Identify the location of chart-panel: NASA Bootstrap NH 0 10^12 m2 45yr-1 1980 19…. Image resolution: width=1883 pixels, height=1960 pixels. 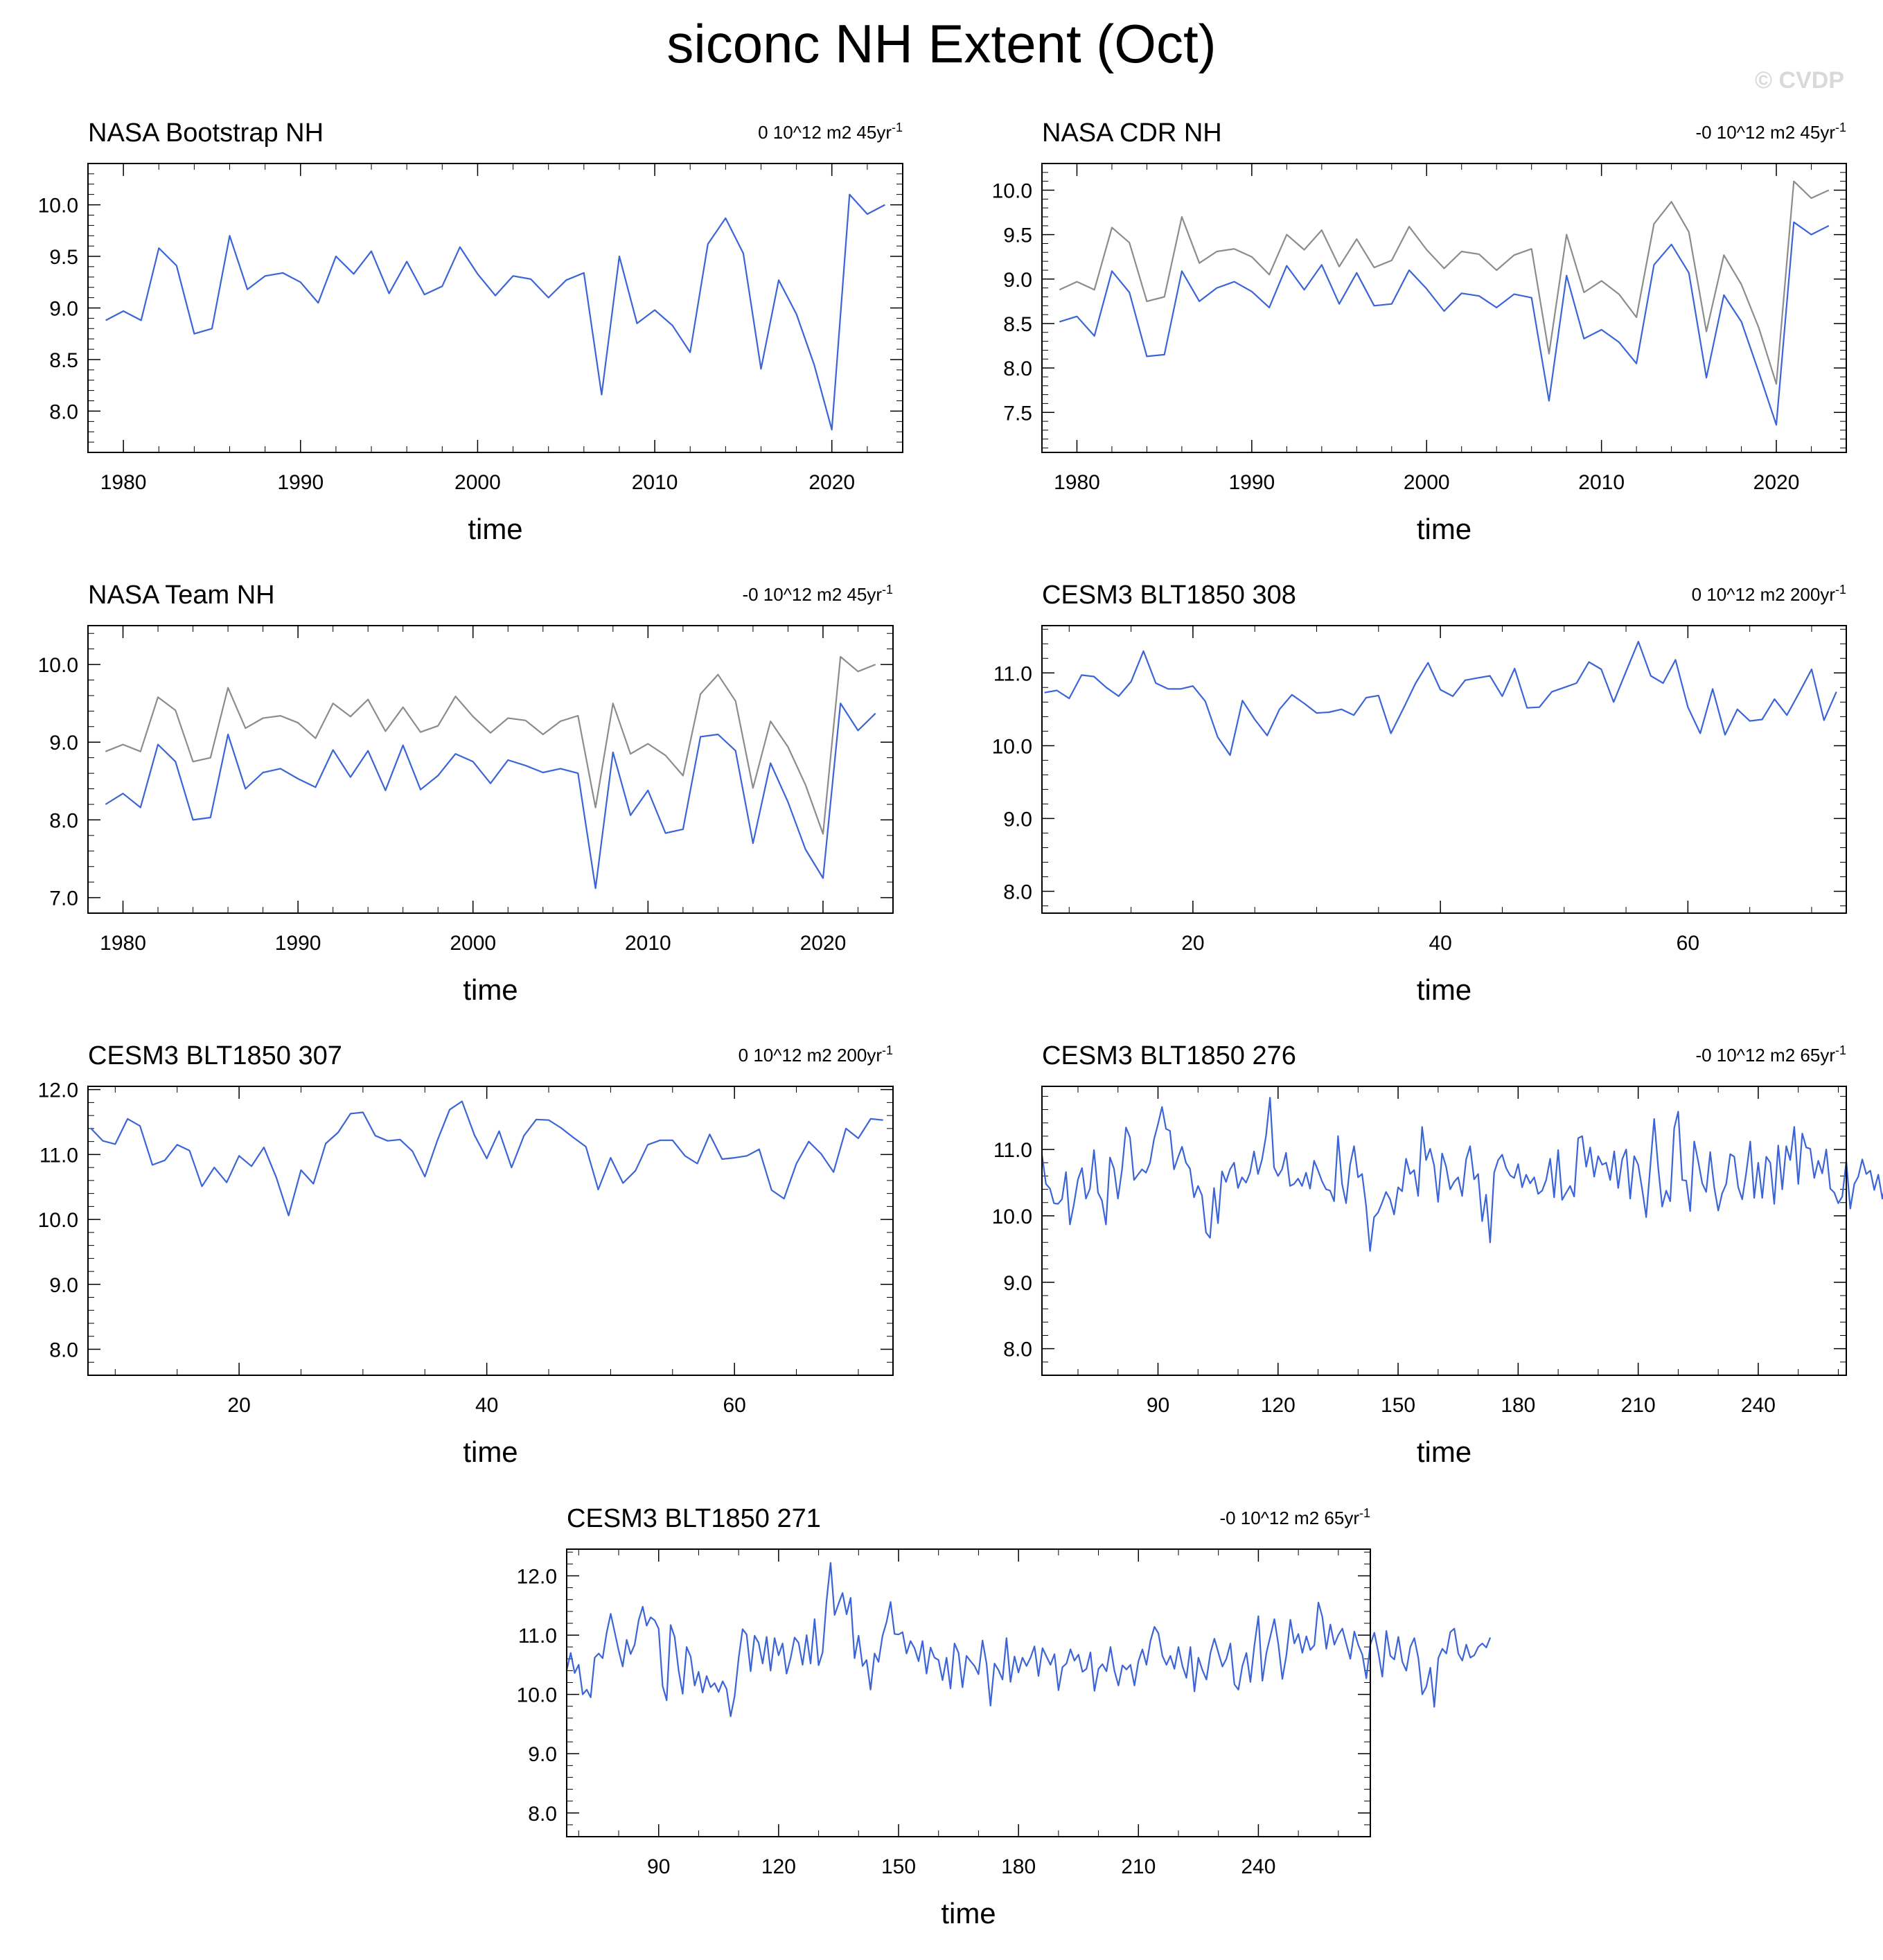
(471, 332).